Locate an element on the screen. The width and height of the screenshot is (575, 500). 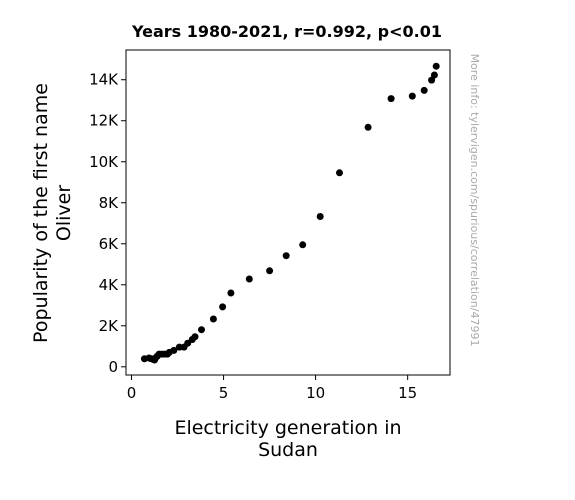
y-tick-label-0: 0 is located at coordinates (113, 367).